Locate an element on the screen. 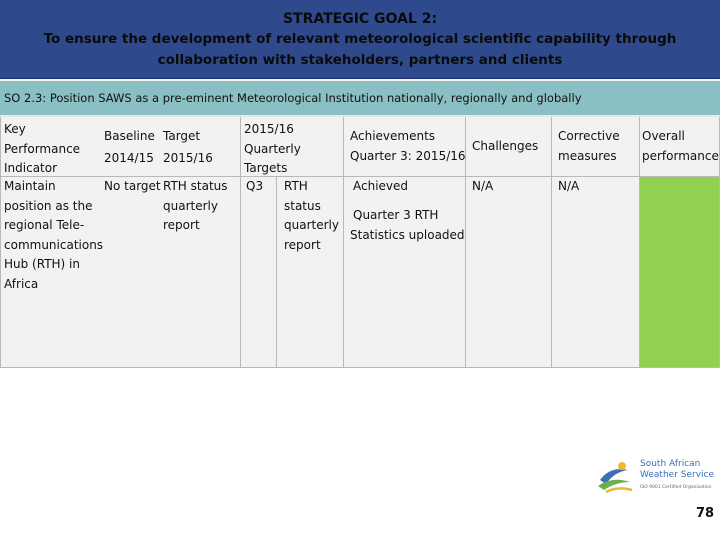  header-target: Target 2015/16 is located at coordinates (188, 147).